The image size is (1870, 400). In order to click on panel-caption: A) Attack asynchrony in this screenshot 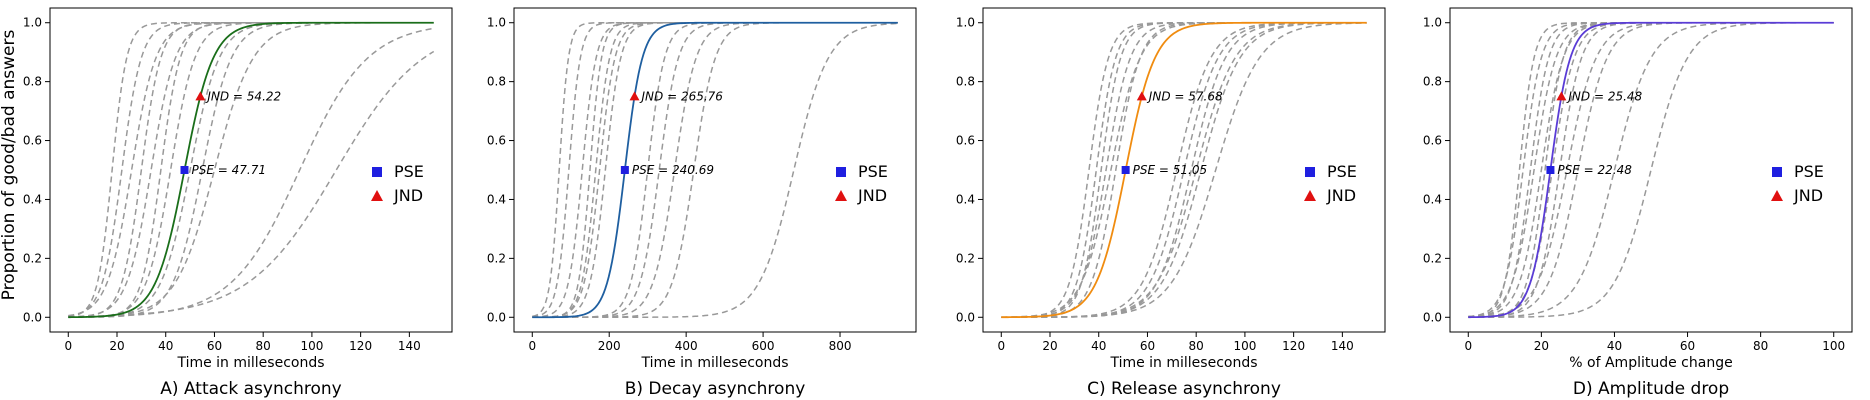, I will do `click(250, 389)`.